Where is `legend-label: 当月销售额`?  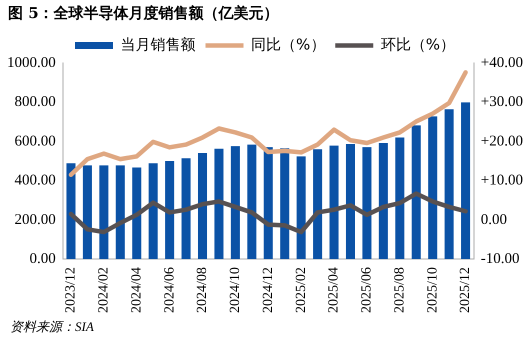 legend-label: 当月销售额 is located at coordinates (158, 44).